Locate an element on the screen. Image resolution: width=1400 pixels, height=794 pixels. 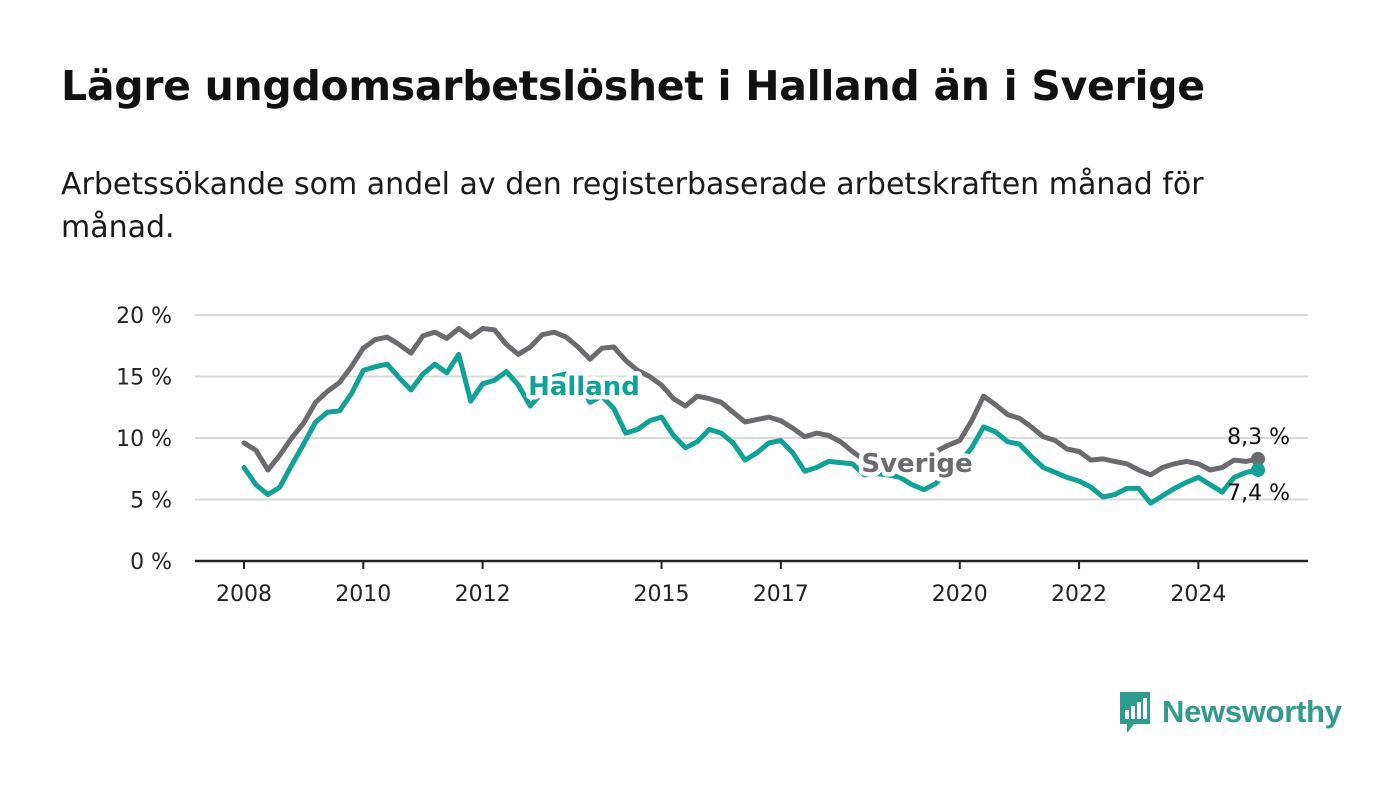
x-tick-label: 2008 is located at coordinates (244, 594).